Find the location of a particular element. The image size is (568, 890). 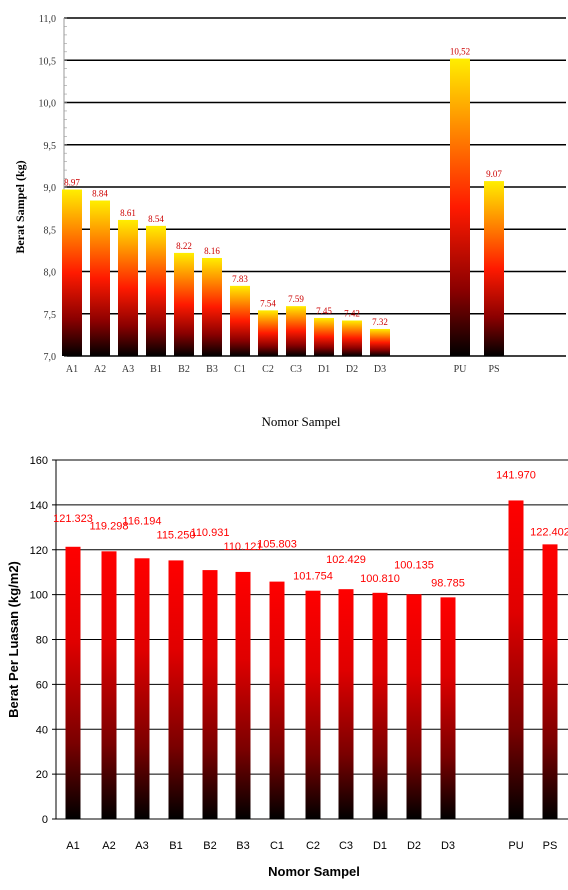

data-label-pu: 141.970 is located at coordinates (516, 475).